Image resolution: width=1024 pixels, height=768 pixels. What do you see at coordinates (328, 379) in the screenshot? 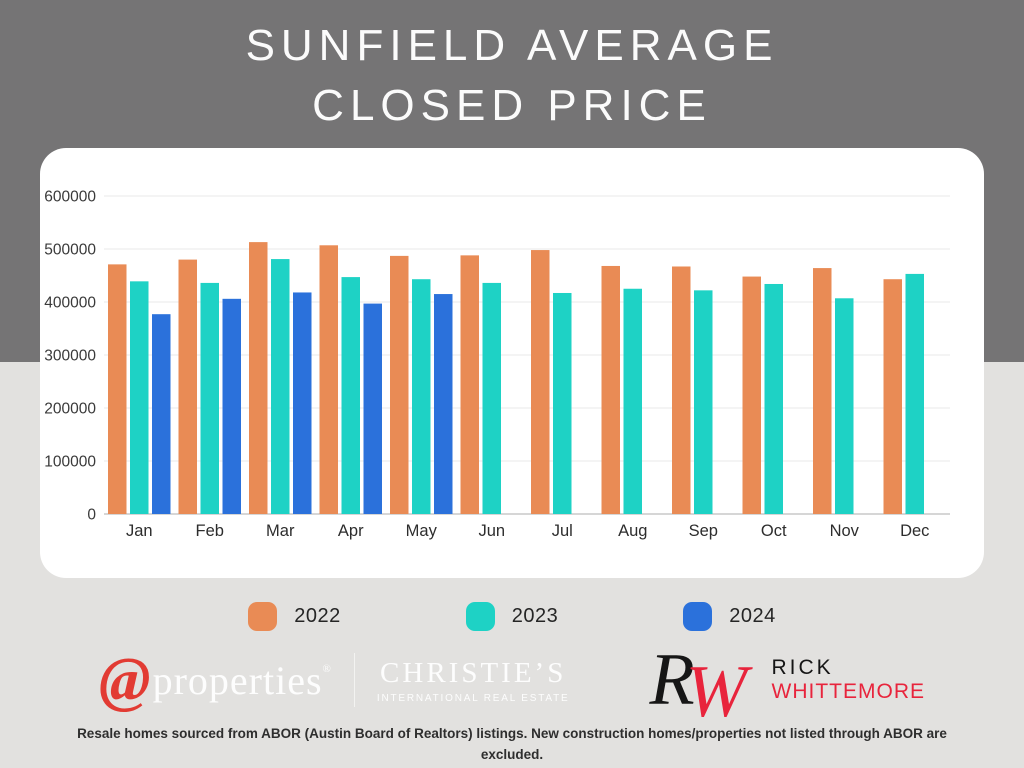
I see `bar-2022-Apr` at bounding box center [328, 379].